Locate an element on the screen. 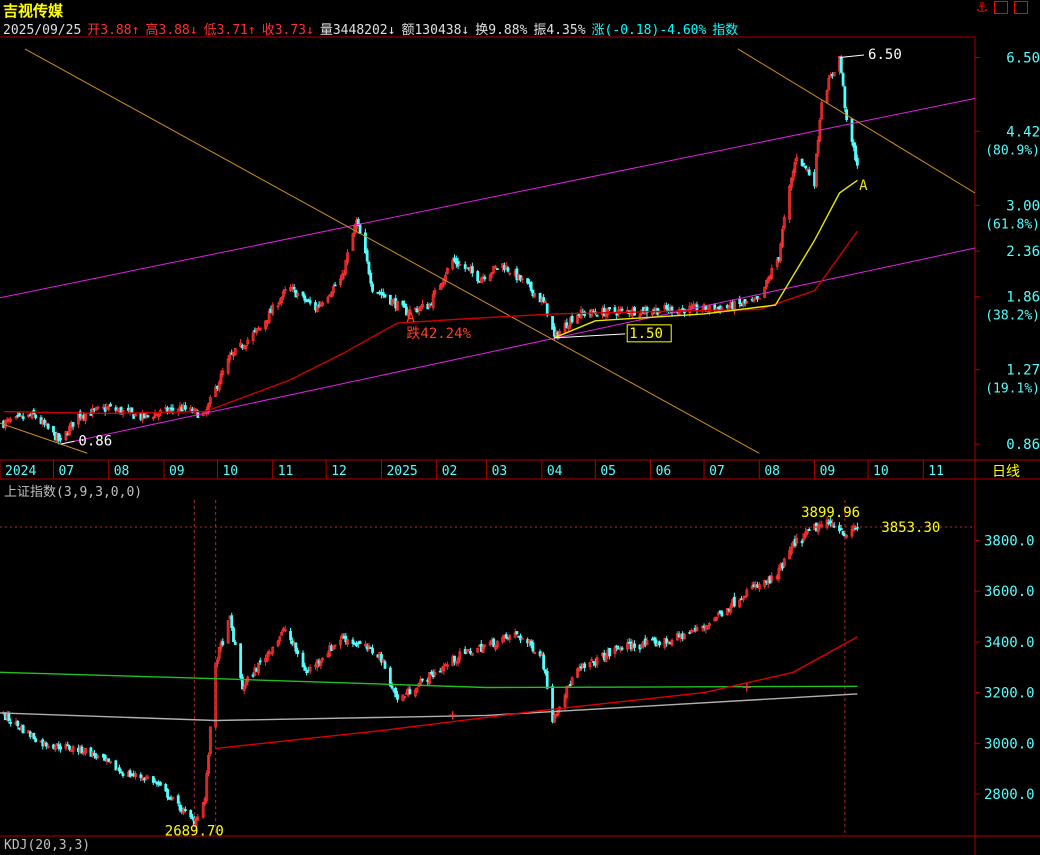  x-tick-label: 07 is located at coordinates (66, 471).